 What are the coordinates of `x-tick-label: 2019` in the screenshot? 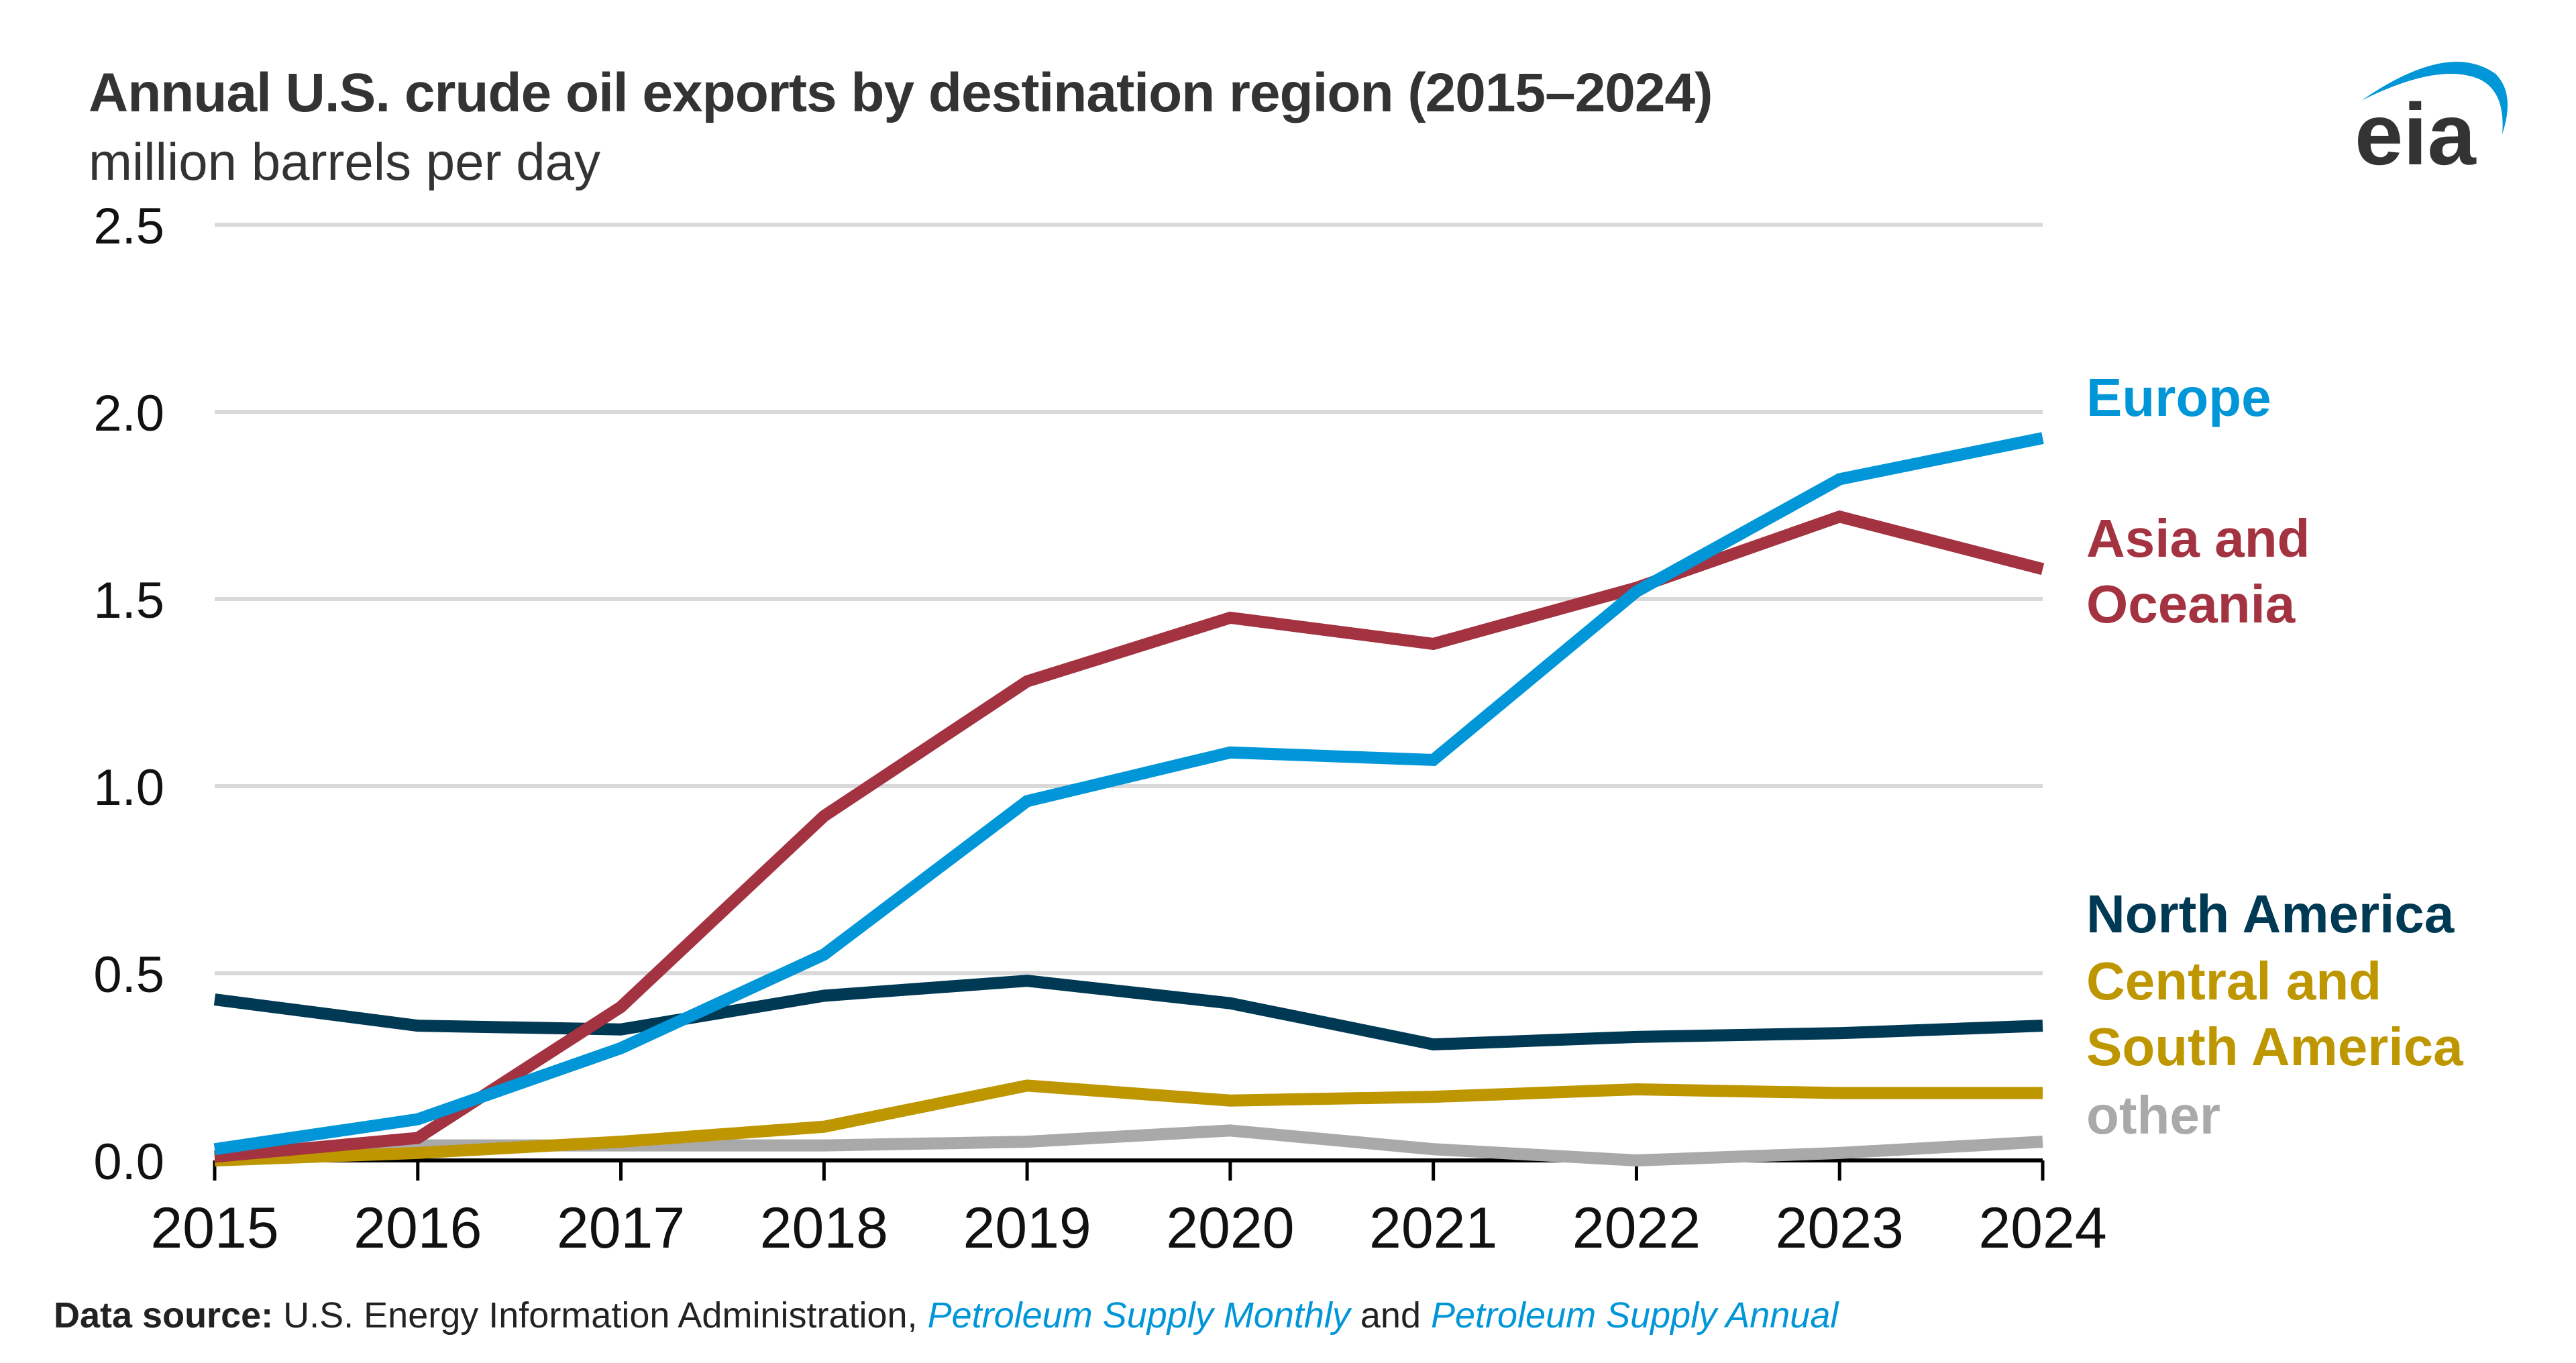 It's located at (1027, 1228).